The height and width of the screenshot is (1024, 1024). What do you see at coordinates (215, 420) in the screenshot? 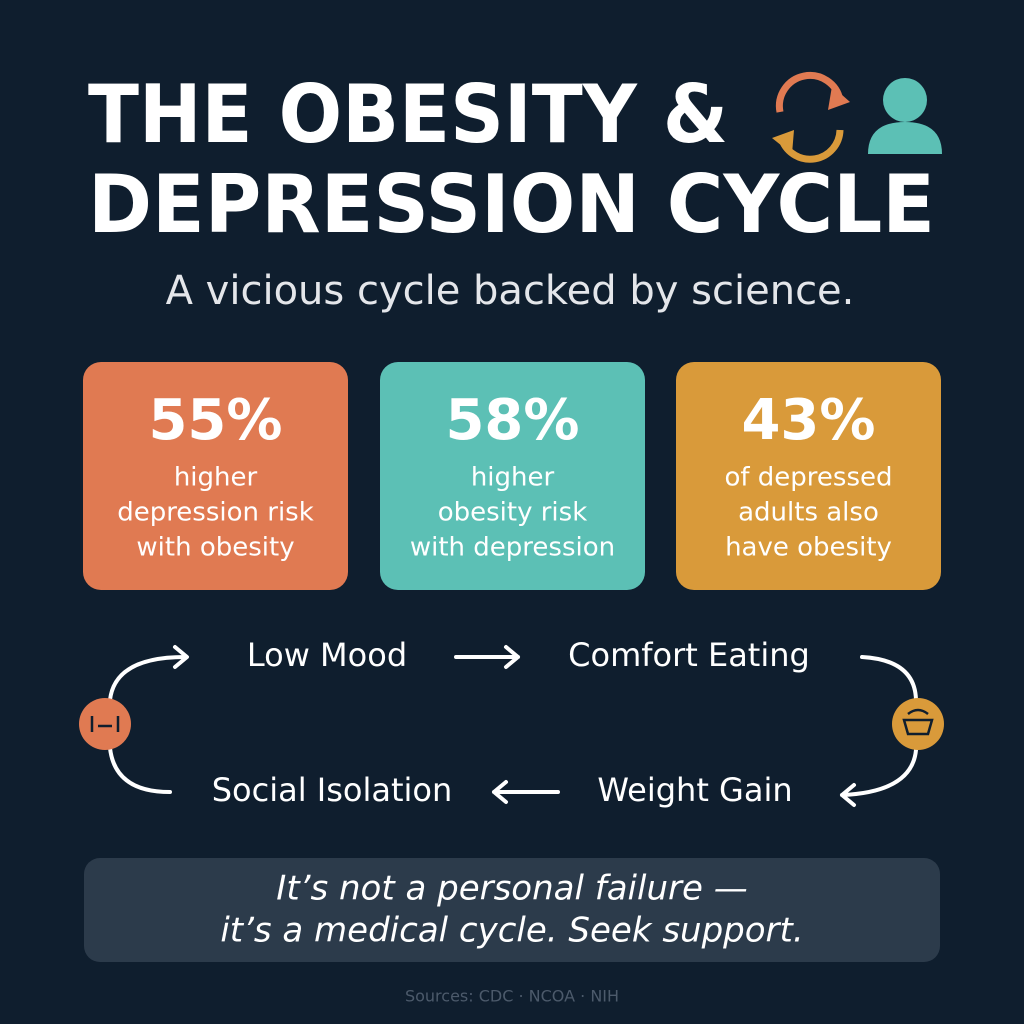
I see `stat-value: 55%` at bounding box center [215, 420].